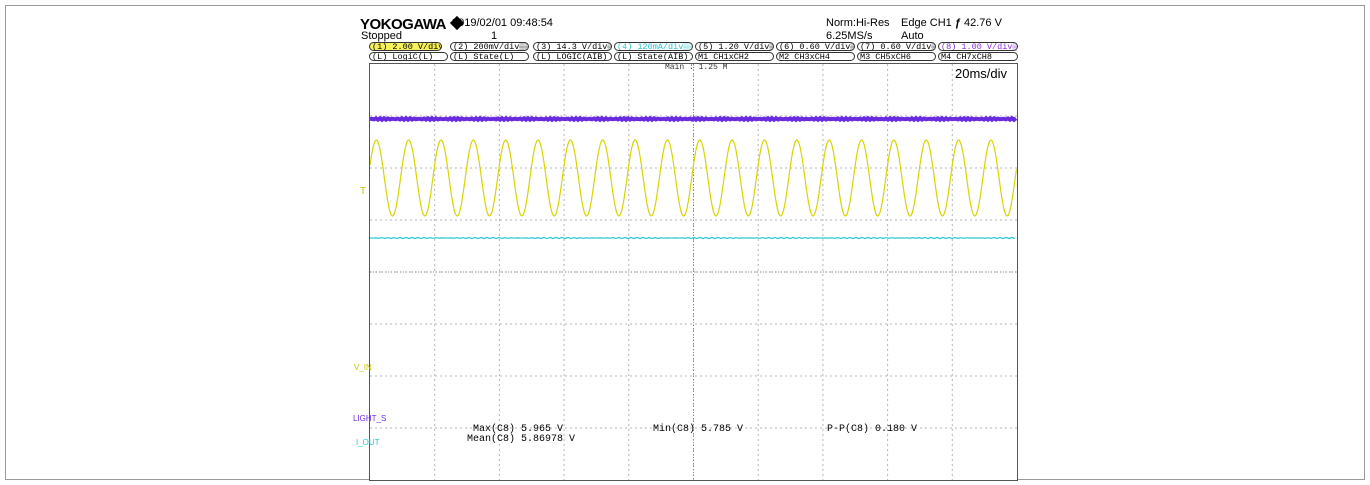  Describe the element at coordinates (696, 67) in the screenshot. I see `main-record-label: Main : 1.25 M` at that location.